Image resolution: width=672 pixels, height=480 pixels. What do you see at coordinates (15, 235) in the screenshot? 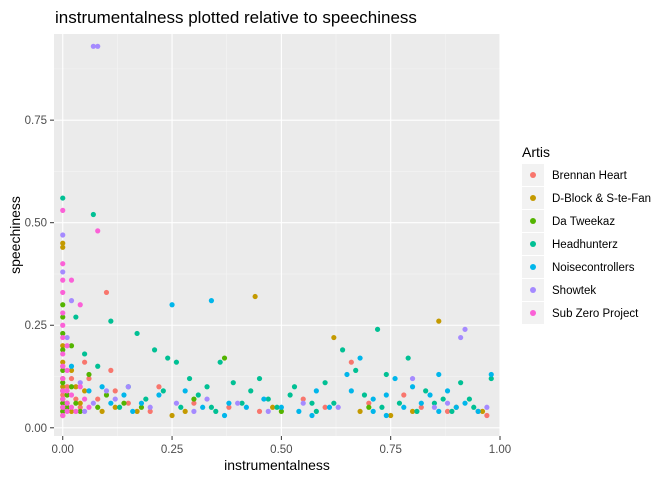
I see `y-axis-title: speechiness` at bounding box center [15, 235].